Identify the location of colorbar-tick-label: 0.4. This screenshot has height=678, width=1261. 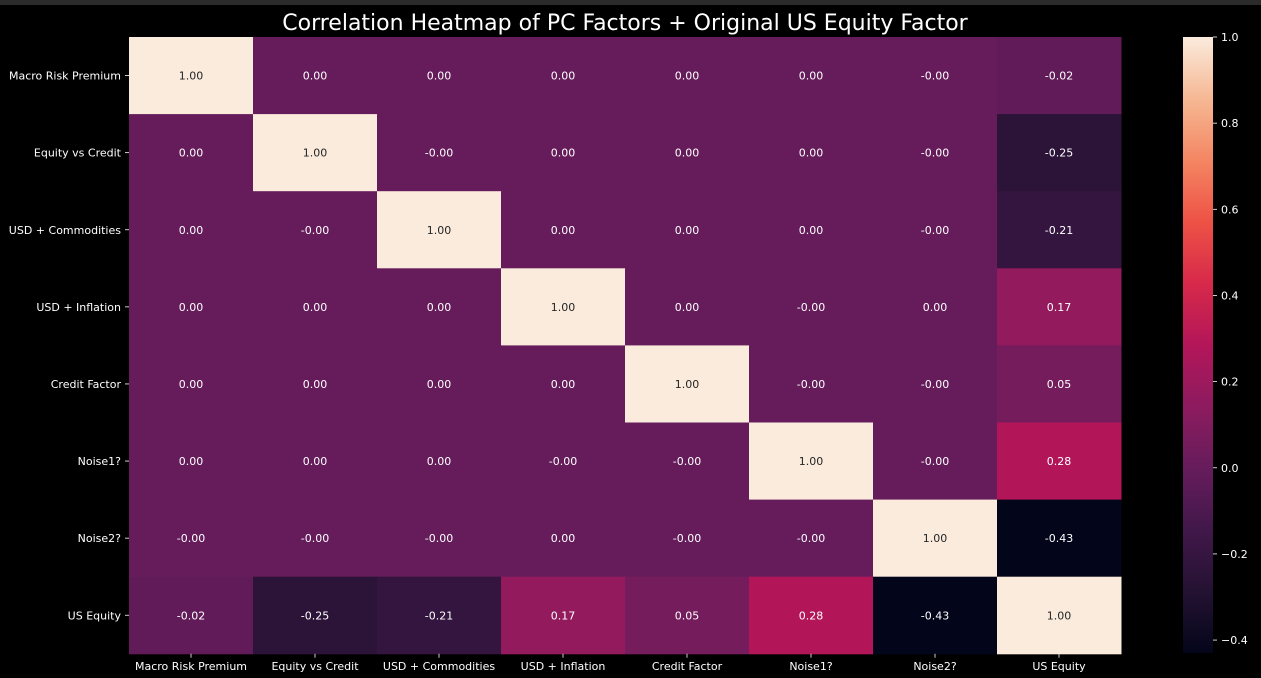
(1230, 295).